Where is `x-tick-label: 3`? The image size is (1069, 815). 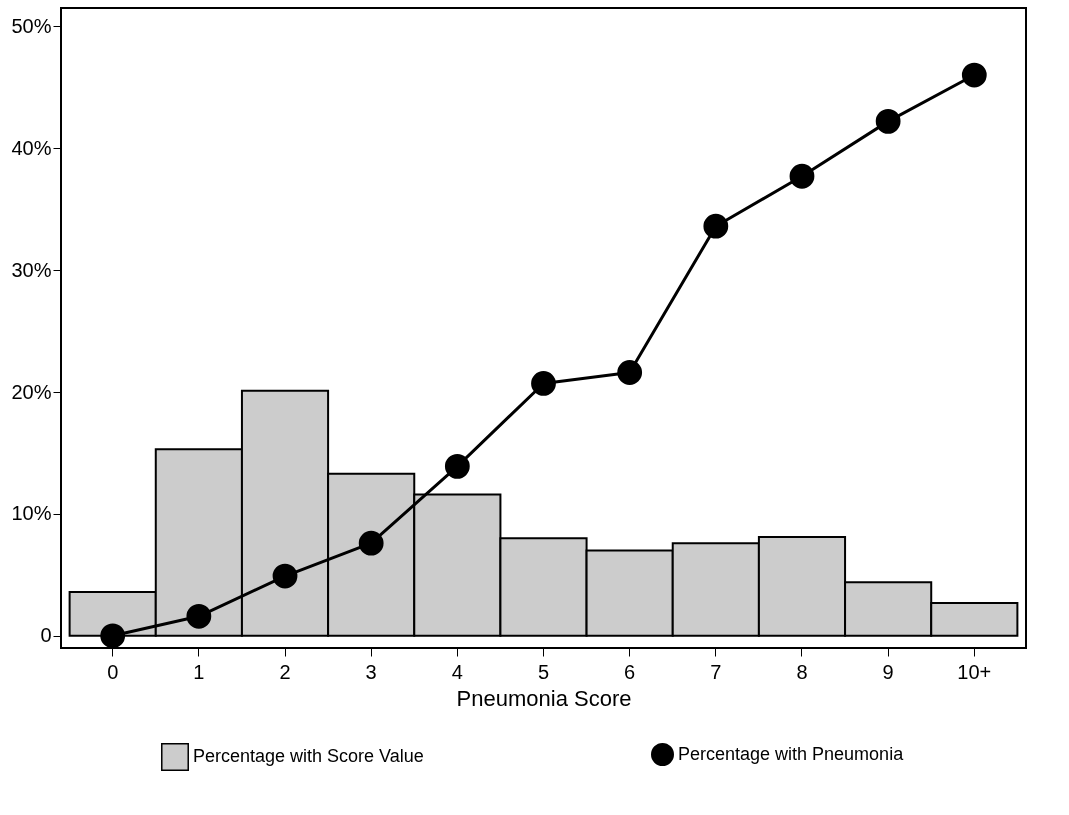 x-tick-label: 3 is located at coordinates (371, 671).